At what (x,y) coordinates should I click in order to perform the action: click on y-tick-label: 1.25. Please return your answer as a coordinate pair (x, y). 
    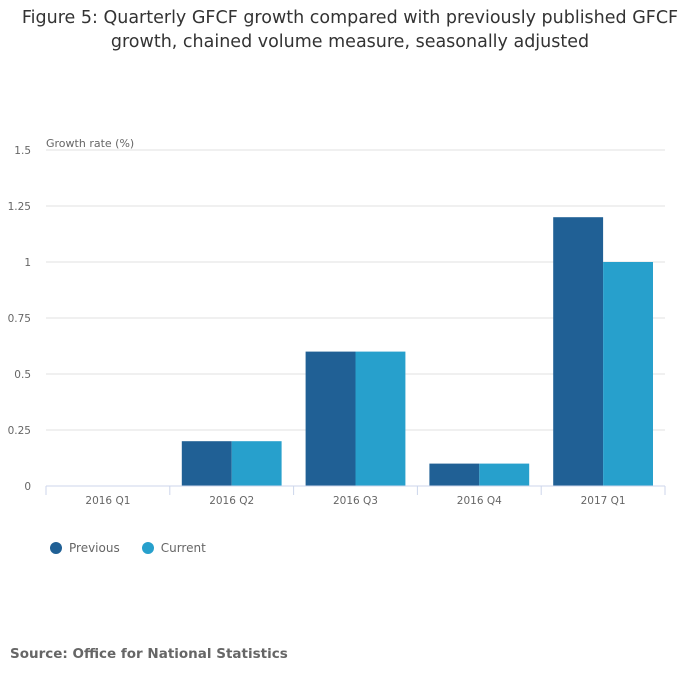
    Looking at the image, I should click on (19, 207).